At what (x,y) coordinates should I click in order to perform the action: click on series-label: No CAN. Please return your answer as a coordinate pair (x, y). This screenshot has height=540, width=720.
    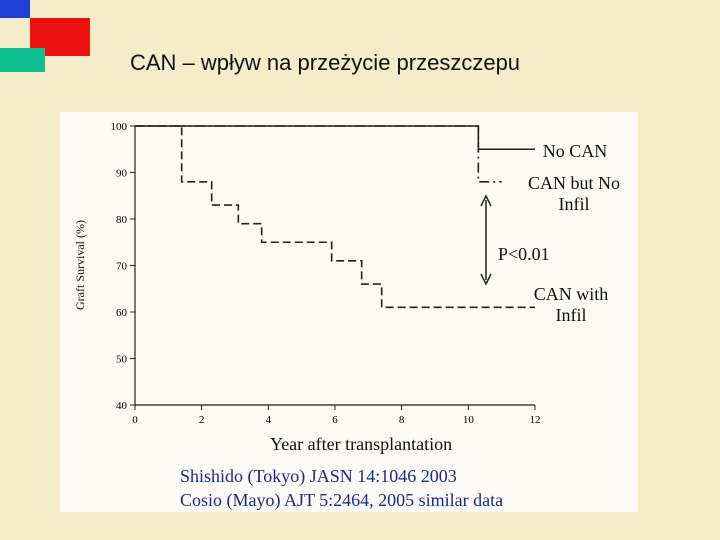
    Looking at the image, I should click on (575, 151).